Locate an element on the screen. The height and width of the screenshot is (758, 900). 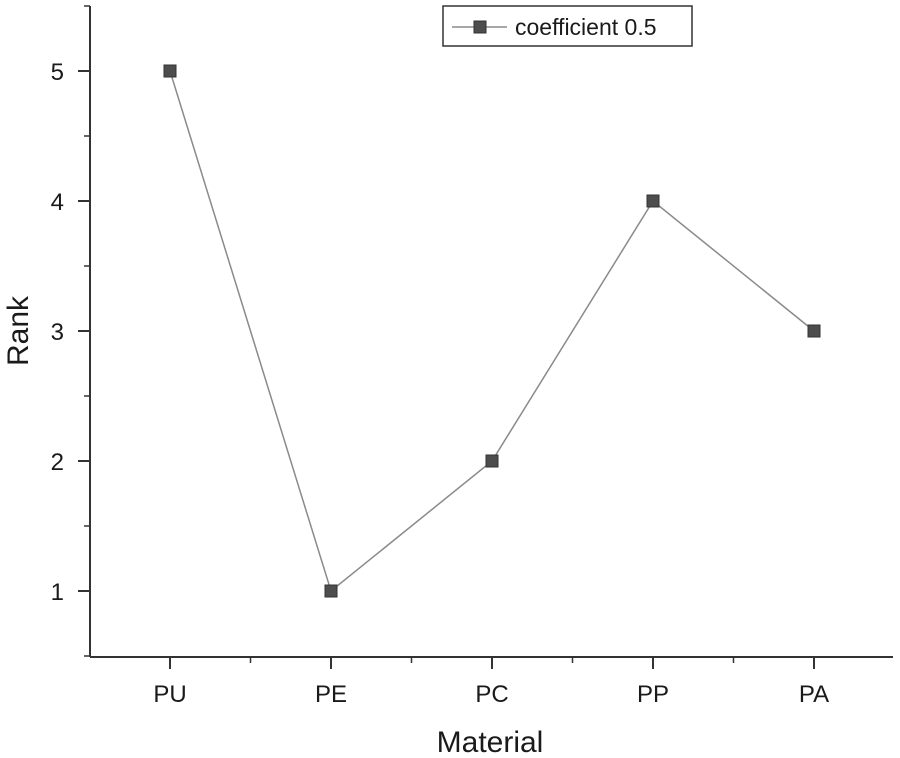
x-ticks: PU PE PC PP PA is located at coordinates (491, 682).